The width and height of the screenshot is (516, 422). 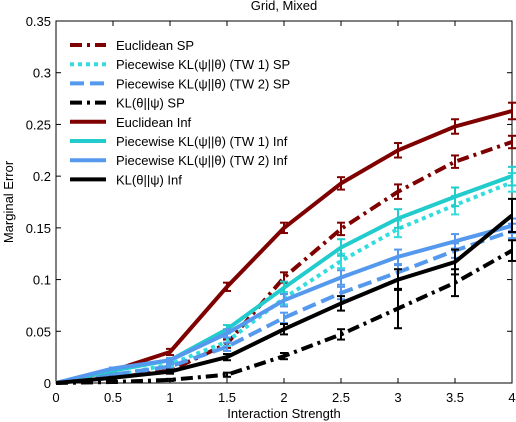 What do you see at coordinates (202, 160) in the screenshot?
I see `legend-label: Piecewise KL(ψ||θ) (TW 2) Inf` at bounding box center [202, 160].